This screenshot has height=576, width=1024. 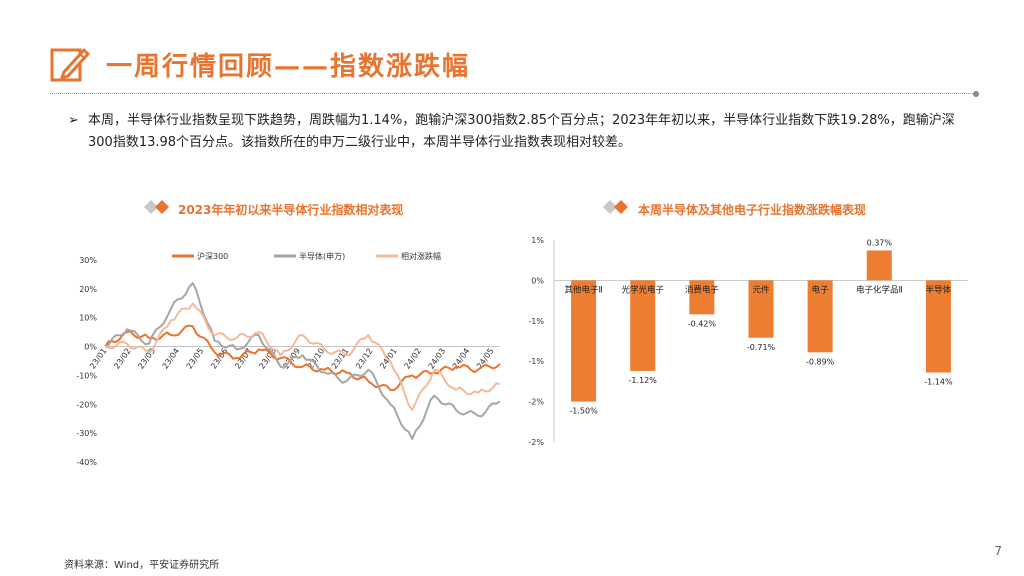 I want to click on x-tick-label: 24/05, so click(x=485, y=359).